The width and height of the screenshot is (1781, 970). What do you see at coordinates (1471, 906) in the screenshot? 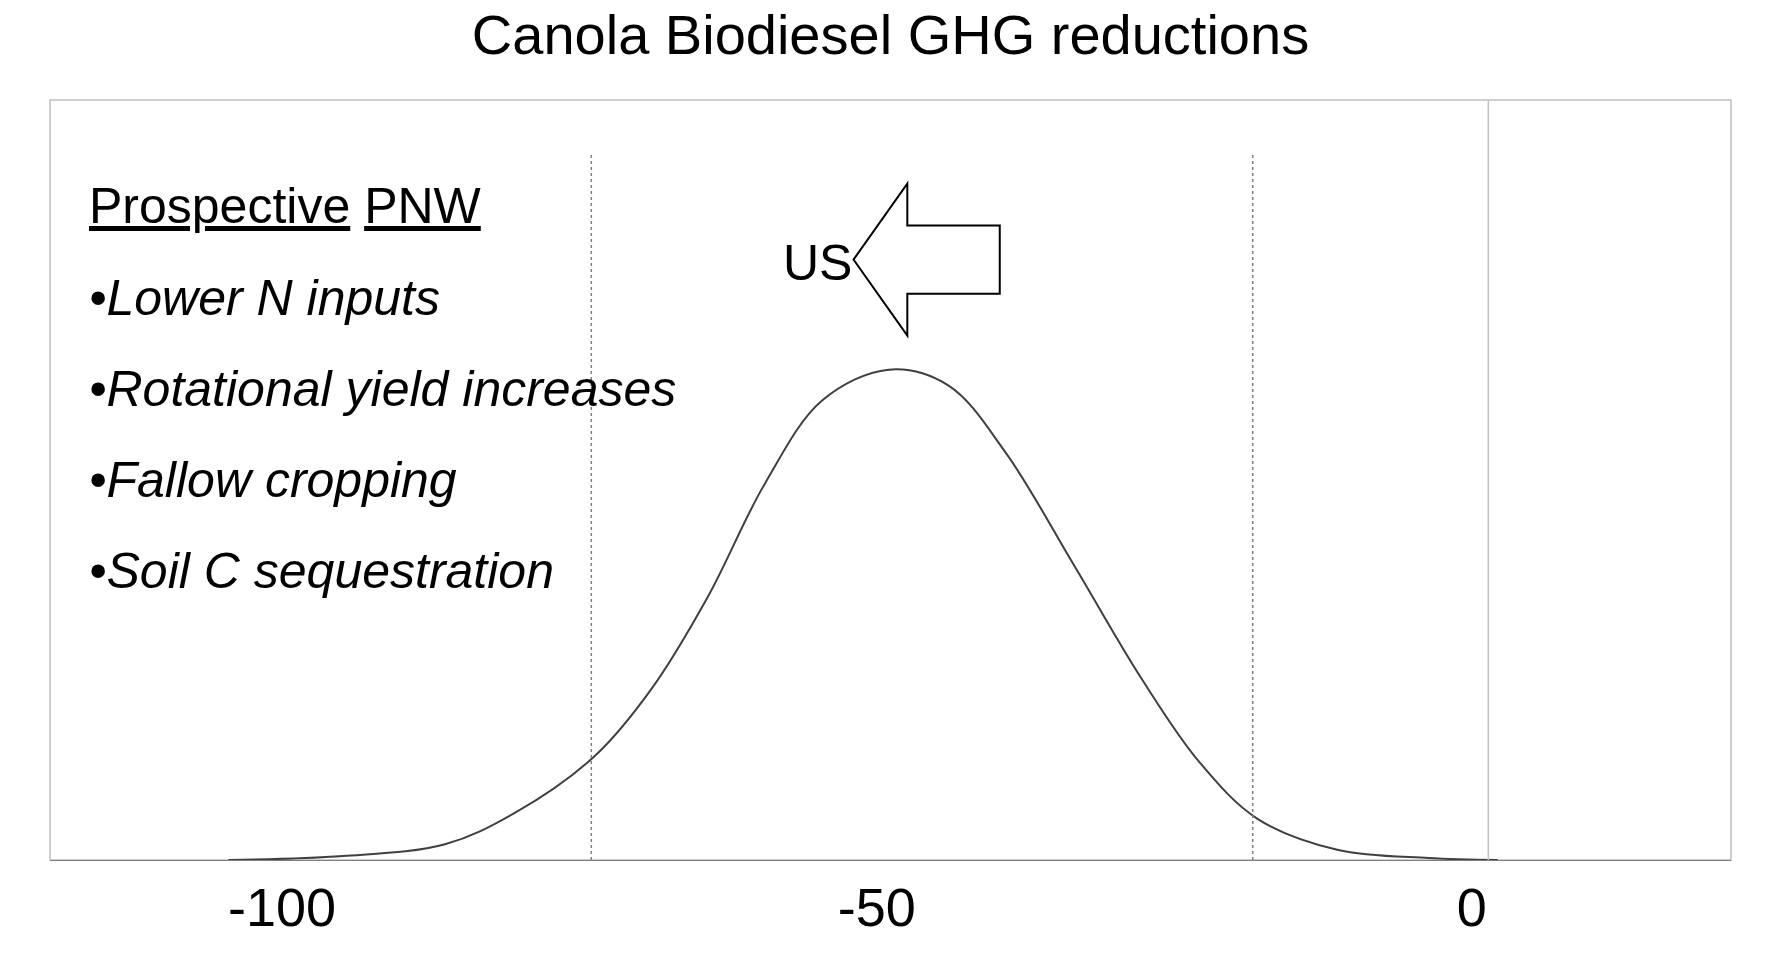
I see `x-tick-label: 0` at bounding box center [1471, 906].